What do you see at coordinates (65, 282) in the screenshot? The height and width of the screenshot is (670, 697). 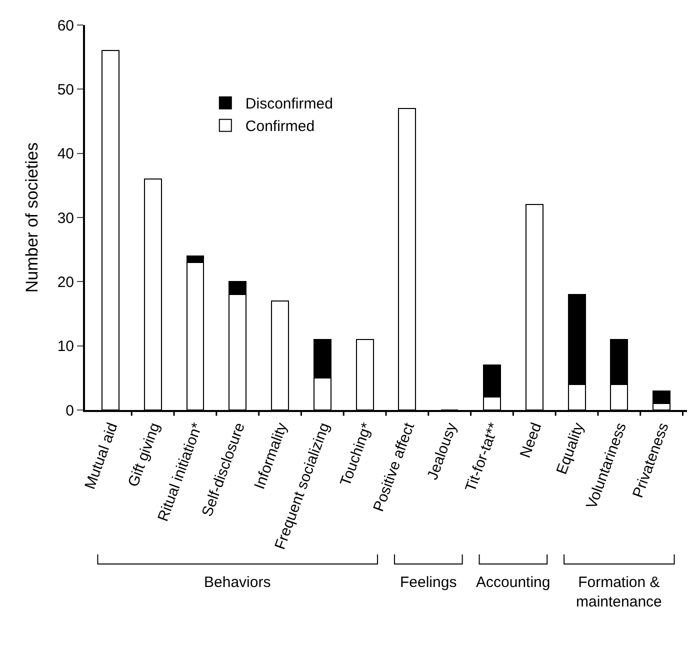 I see `y-tick-label: 20` at bounding box center [65, 282].